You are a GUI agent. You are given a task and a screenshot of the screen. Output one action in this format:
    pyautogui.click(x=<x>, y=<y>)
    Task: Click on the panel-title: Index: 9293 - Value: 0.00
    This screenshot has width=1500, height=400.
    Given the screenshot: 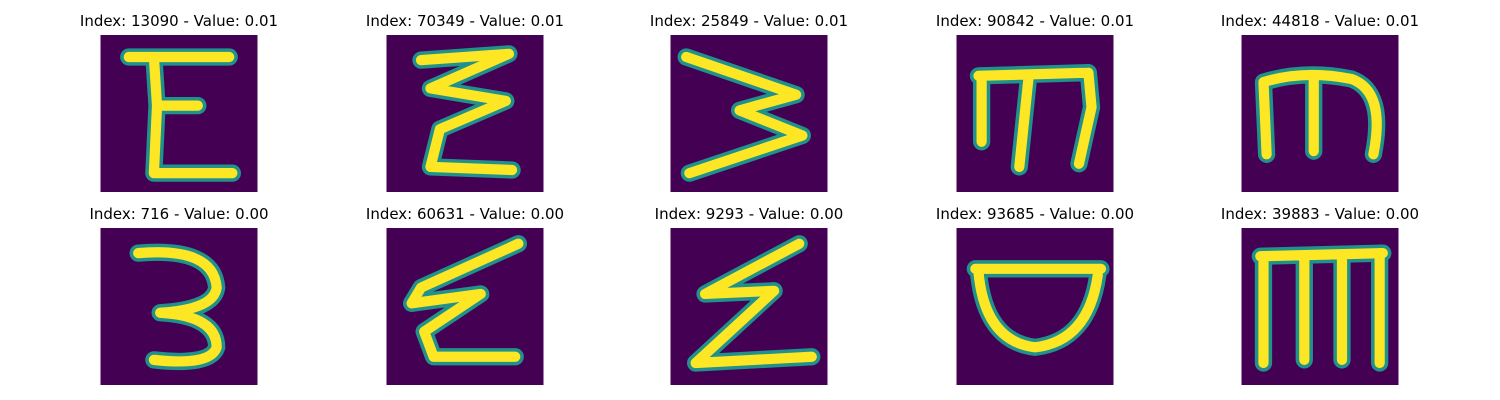 What is the action you would take?
    pyautogui.click(x=749, y=214)
    